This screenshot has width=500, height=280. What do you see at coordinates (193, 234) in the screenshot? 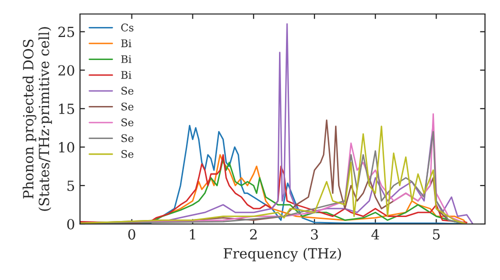
I see `x-tick-label: 1` at bounding box center [193, 234].